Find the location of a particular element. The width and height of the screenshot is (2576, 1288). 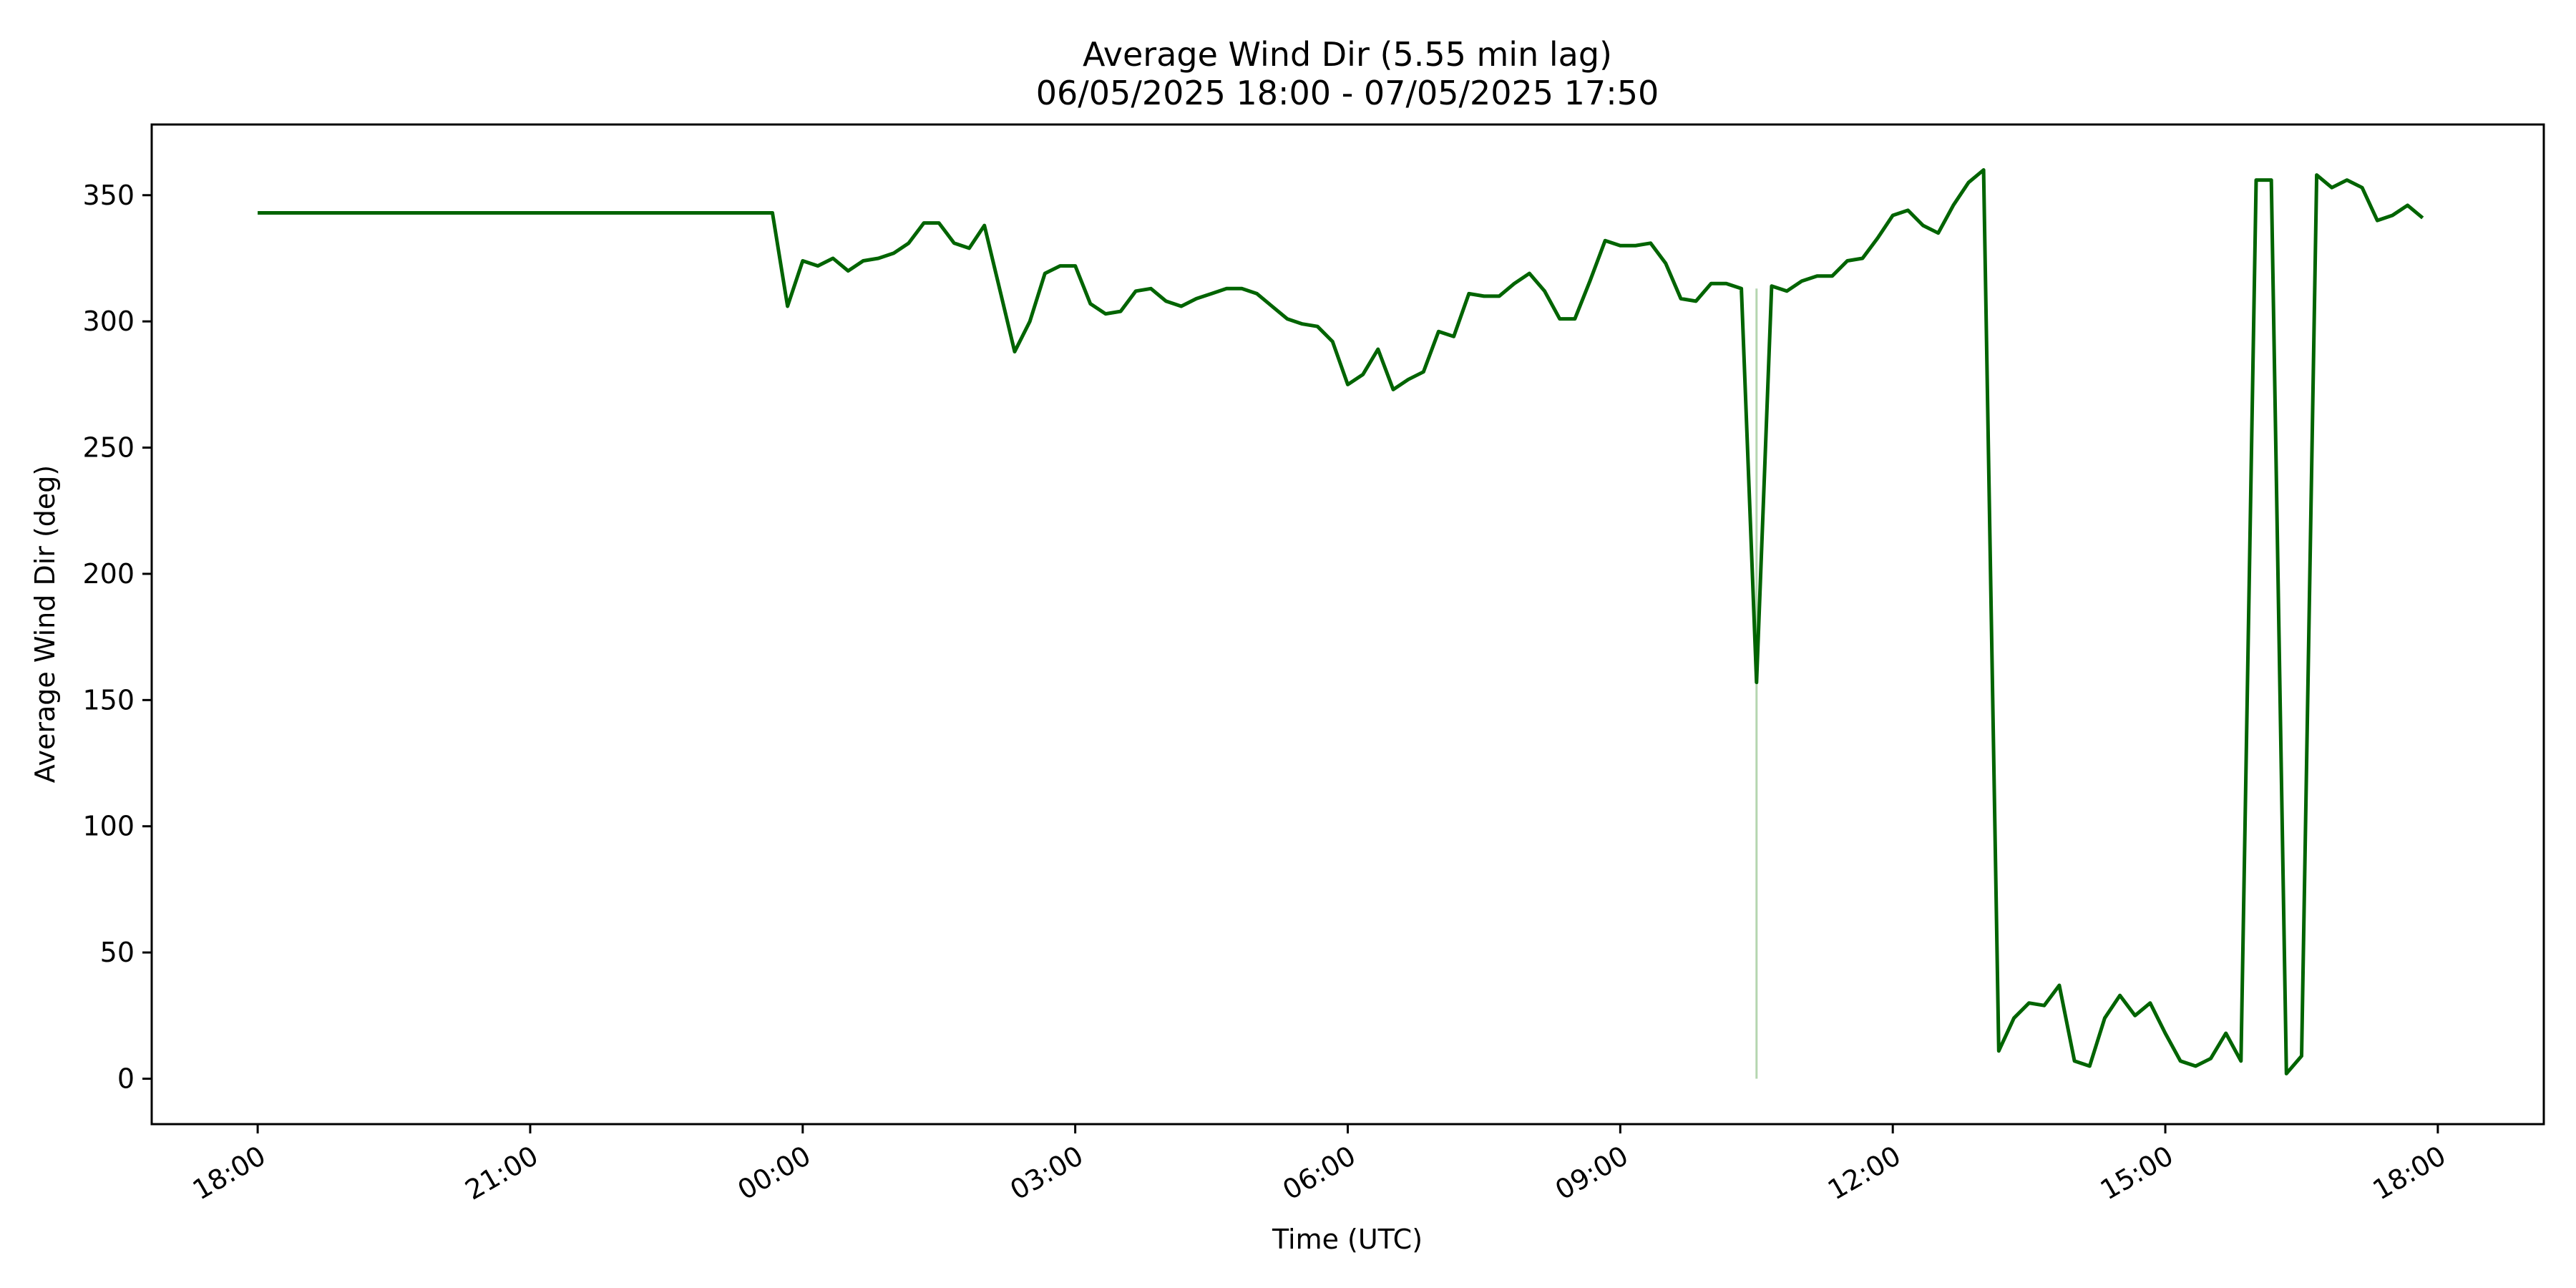

x-axis-label: Time (UTC) is located at coordinates (1347, 1239).